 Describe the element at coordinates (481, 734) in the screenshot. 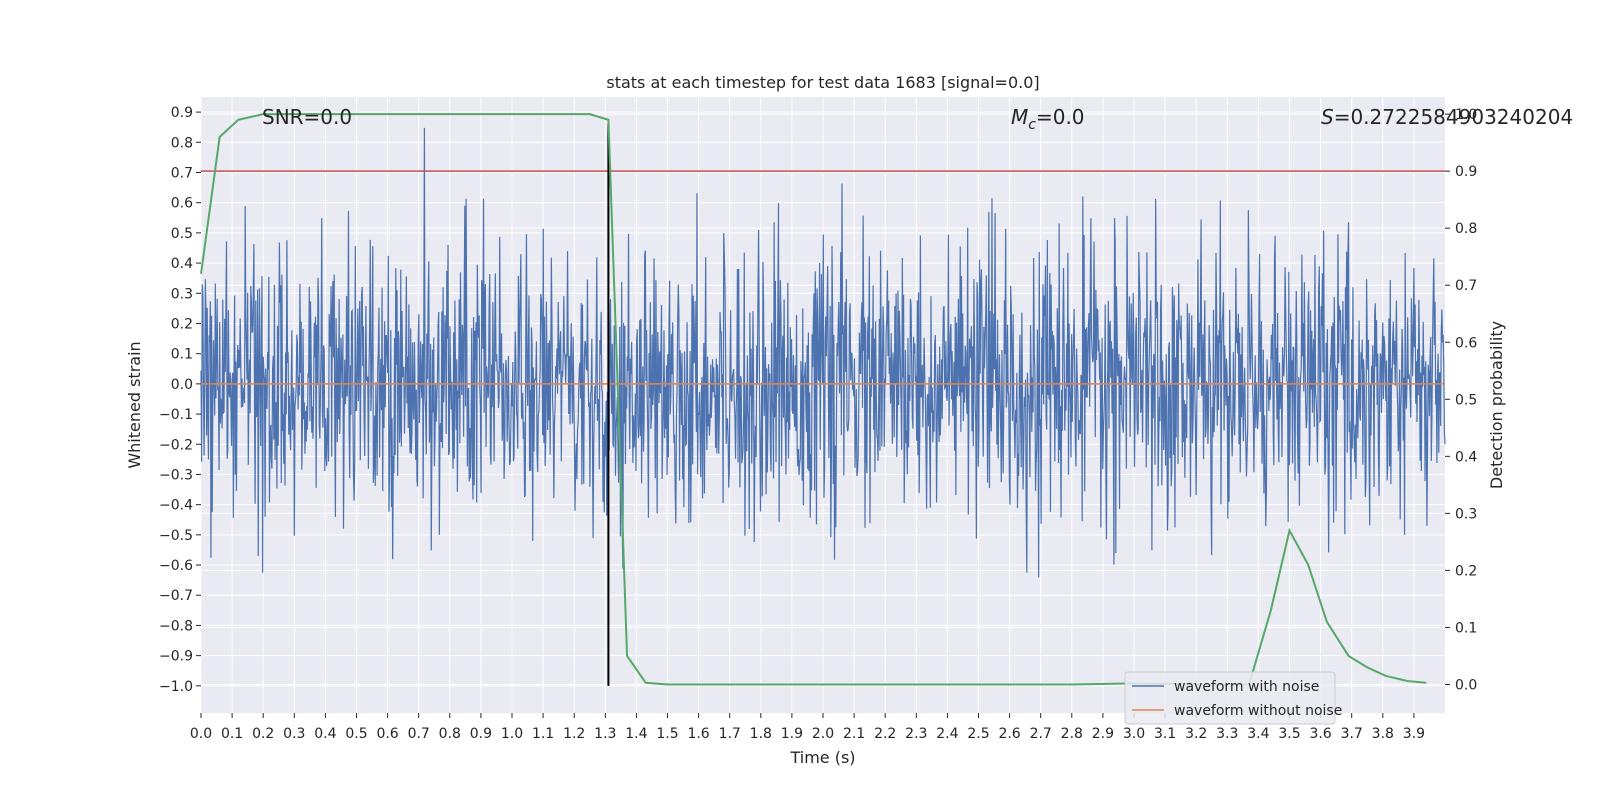

I see `x-tick-label: 0.9` at that location.